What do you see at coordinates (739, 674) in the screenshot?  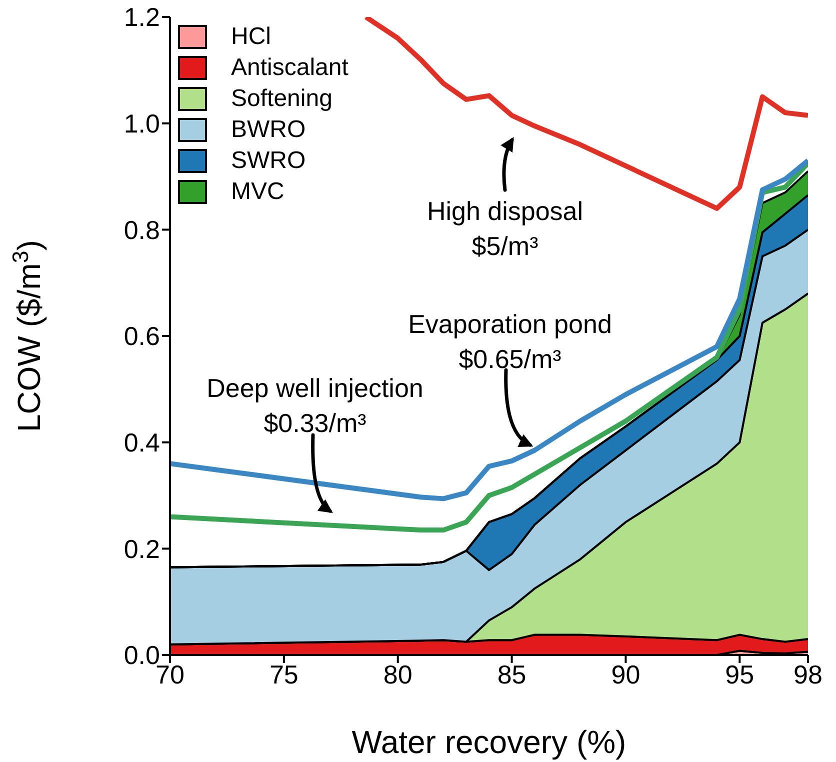 I see `x-tick-label: 95` at bounding box center [739, 674].